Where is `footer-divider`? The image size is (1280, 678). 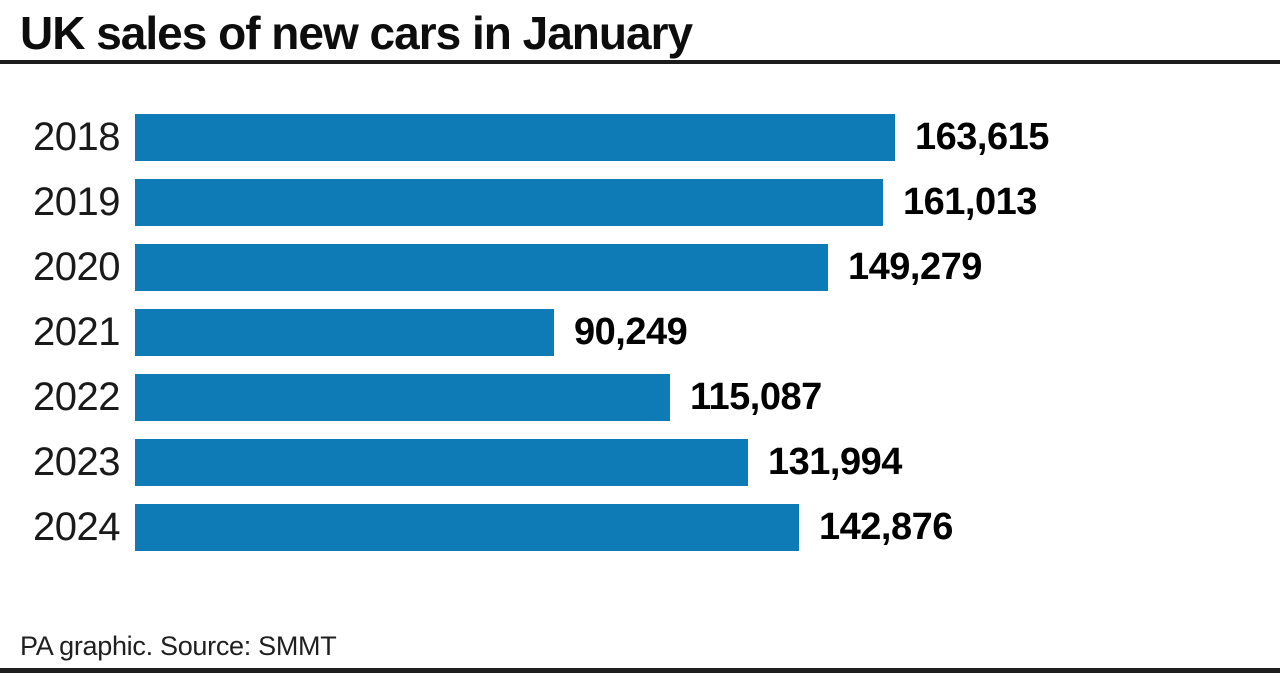 footer-divider is located at coordinates (640, 670).